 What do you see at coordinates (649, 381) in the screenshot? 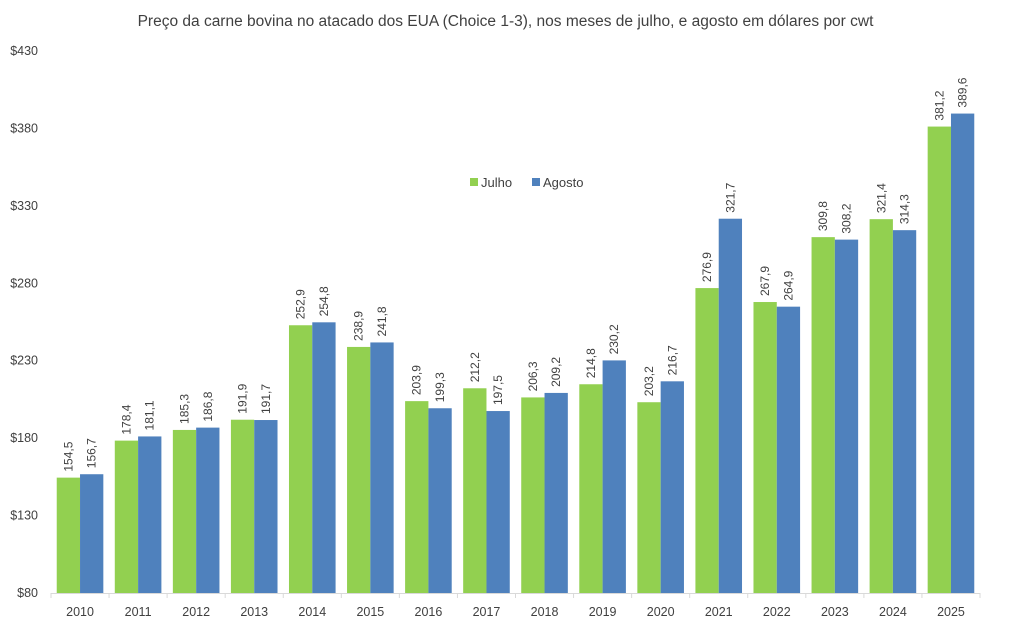
I see `data-label: 203,2` at bounding box center [649, 381].